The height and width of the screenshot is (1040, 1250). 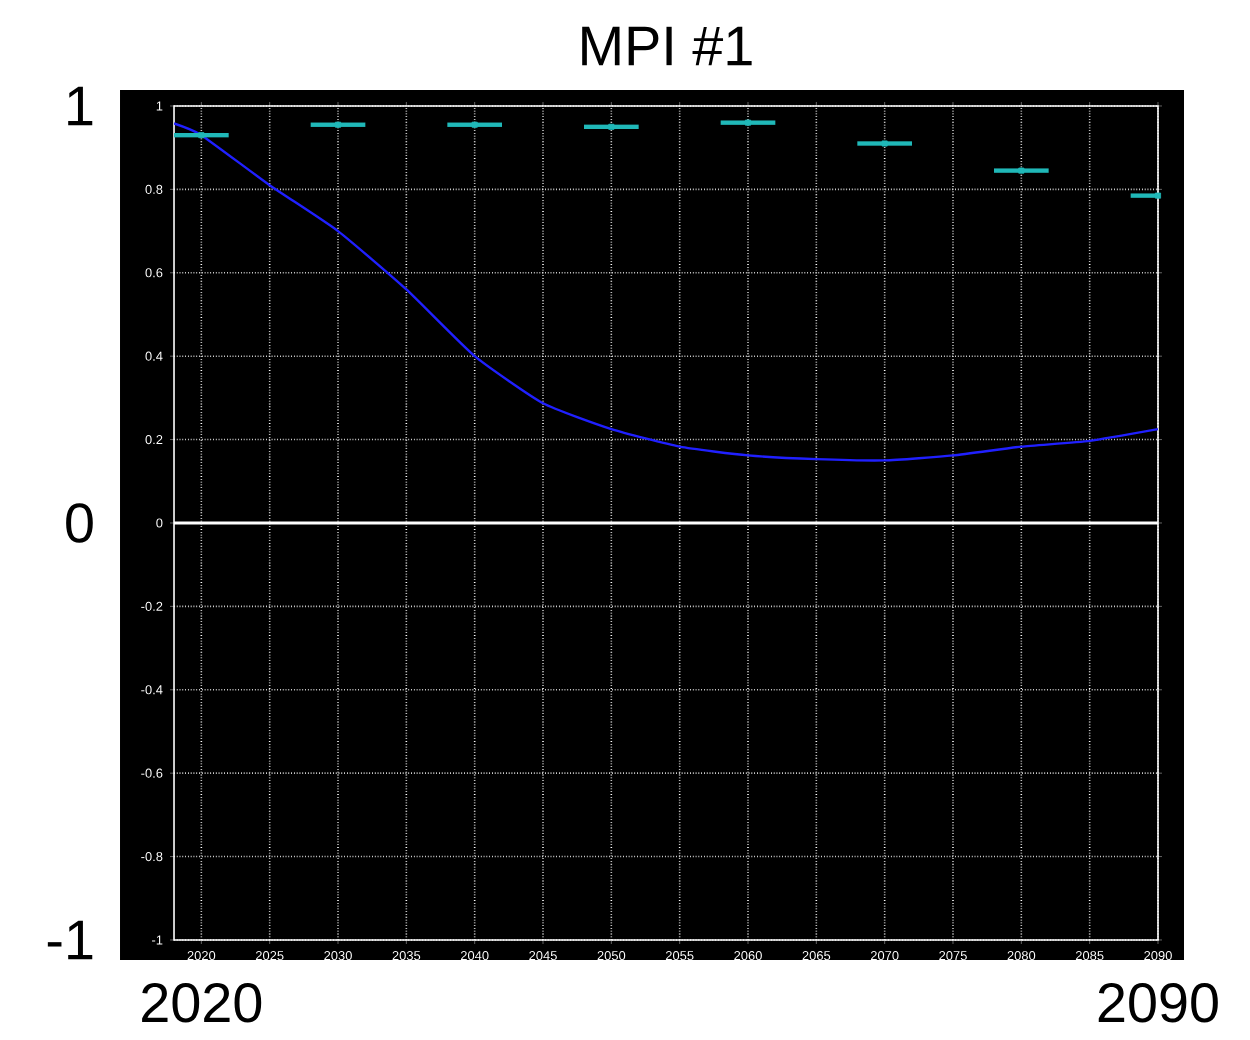 What do you see at coordinates (79, 523) in the screenshot?
I see `y2-tick-label: 0` at bounding box center [79, 523].